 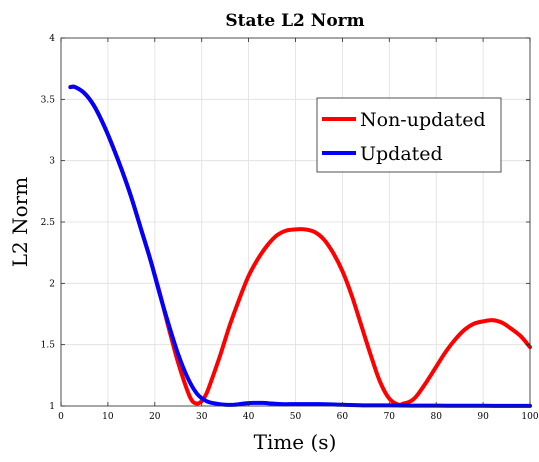 I want to click on chart-title: State L2 Norm, so click(x=294, y=21).